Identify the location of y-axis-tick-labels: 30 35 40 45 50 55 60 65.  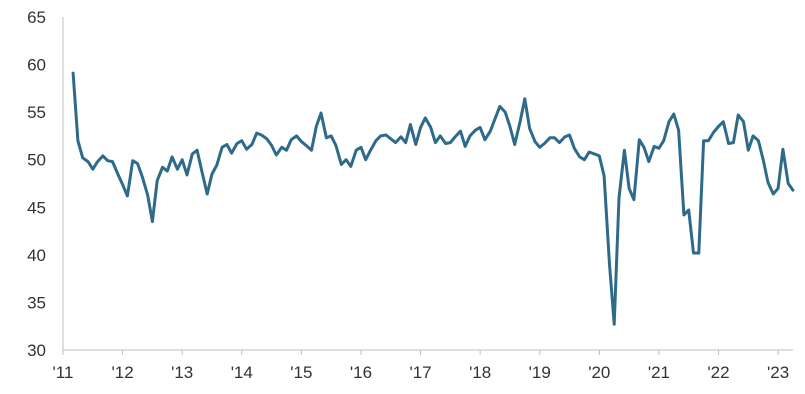
(36, 184).